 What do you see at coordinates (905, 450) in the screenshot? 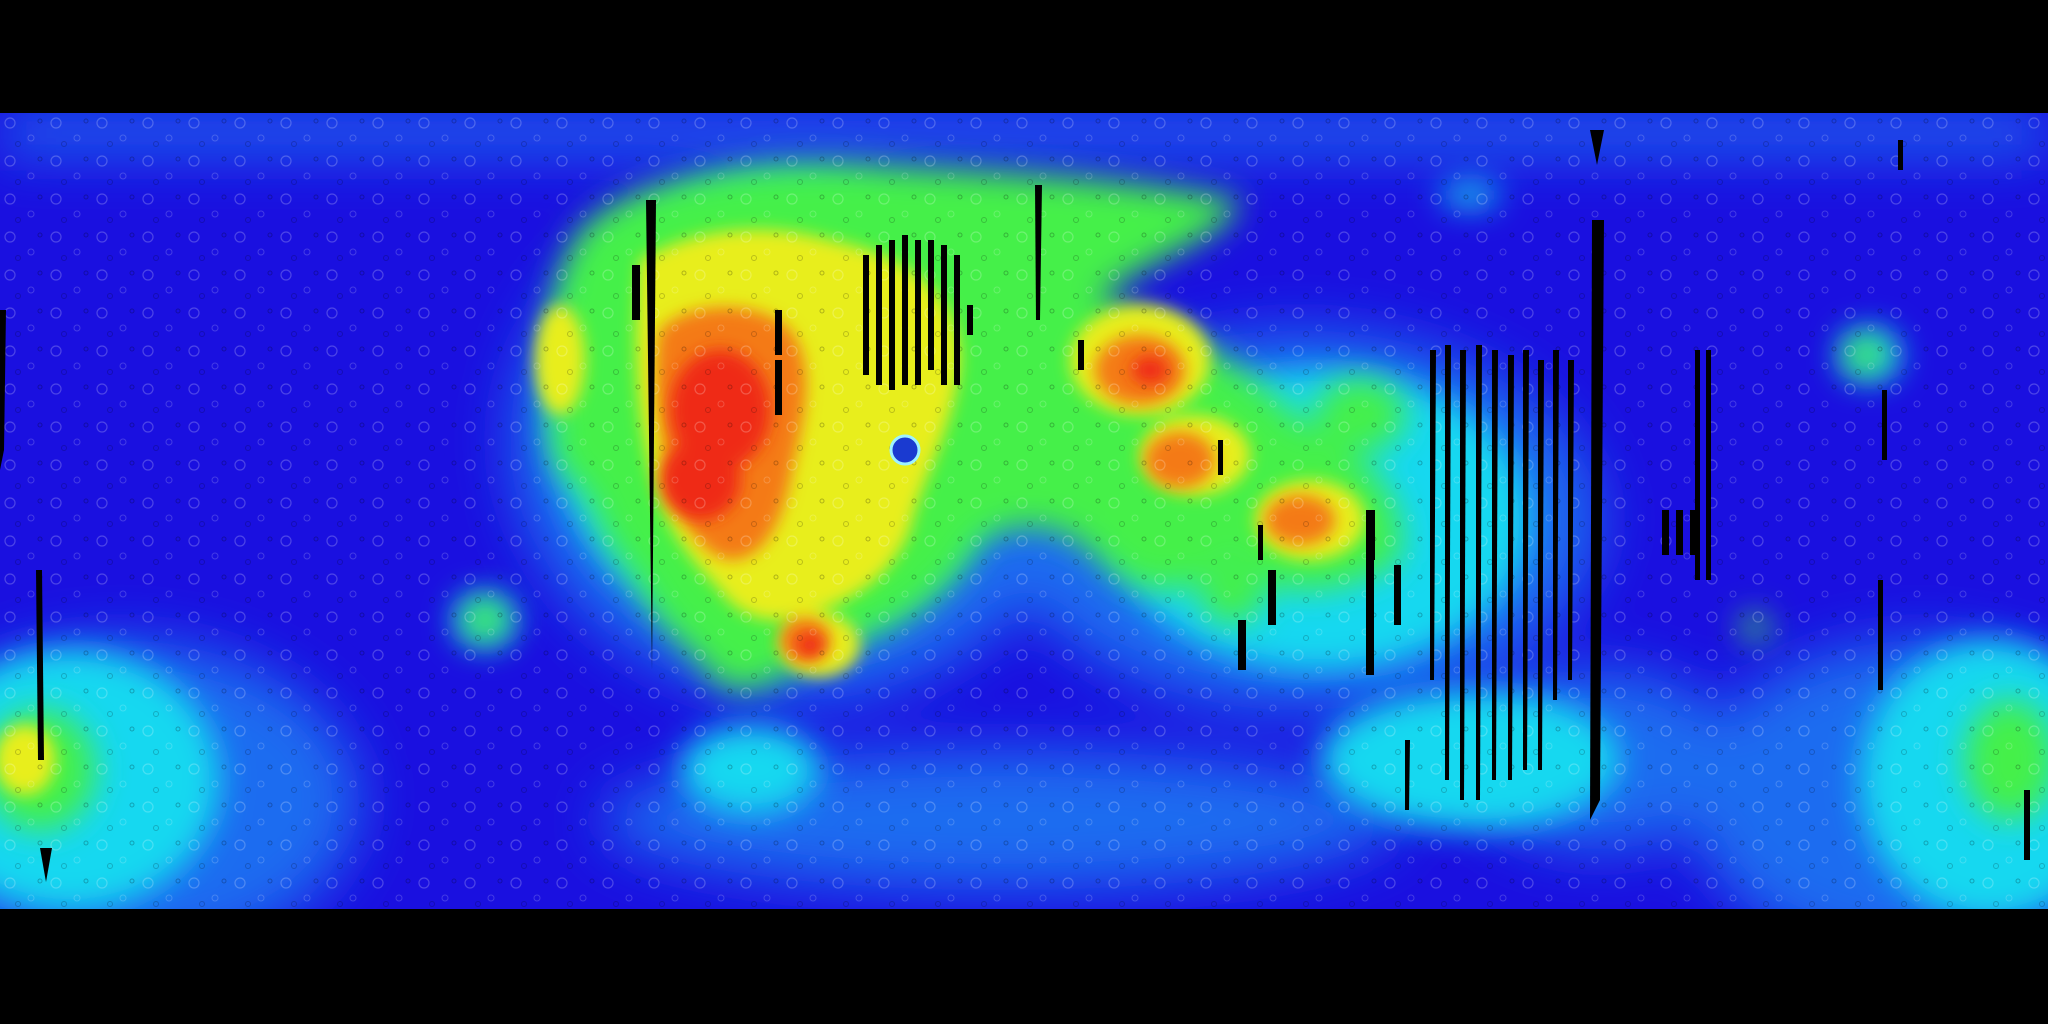
I see `crater-landmark` at bounding box center [905, 450].